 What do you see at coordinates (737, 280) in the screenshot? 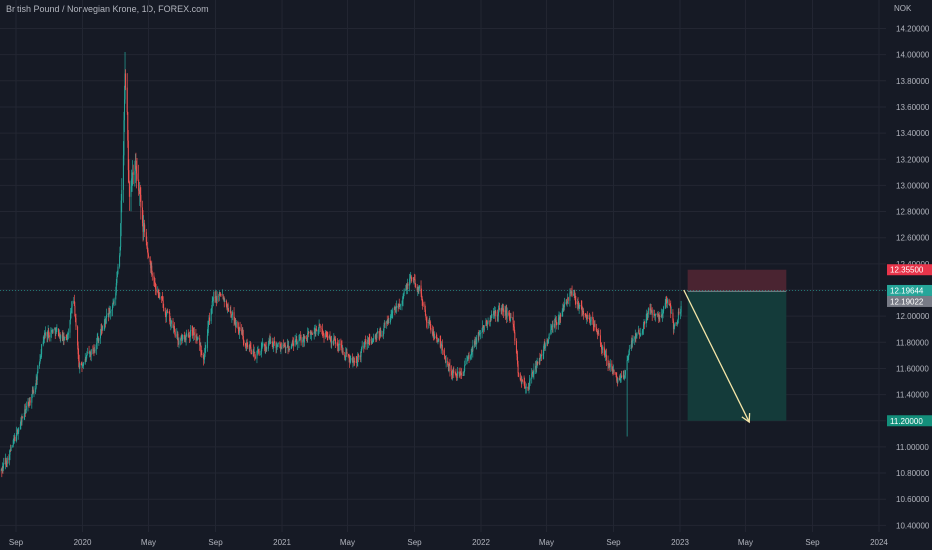
I see `stop-loss-zone` at bounding box center [737, 280].